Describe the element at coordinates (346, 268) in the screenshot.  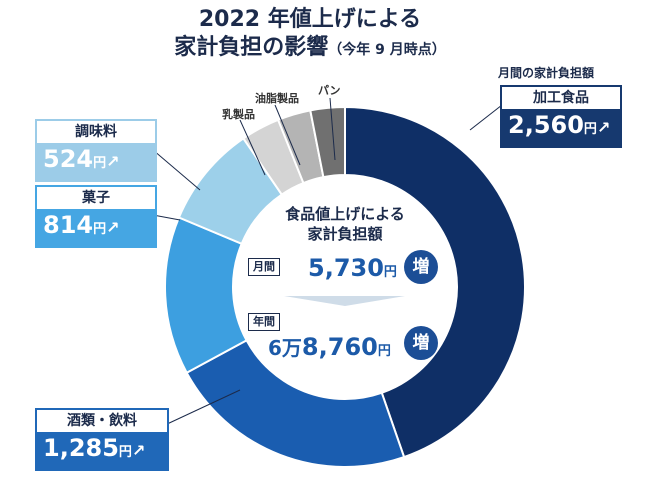
I see `monthly-value: 5,730` at that location.